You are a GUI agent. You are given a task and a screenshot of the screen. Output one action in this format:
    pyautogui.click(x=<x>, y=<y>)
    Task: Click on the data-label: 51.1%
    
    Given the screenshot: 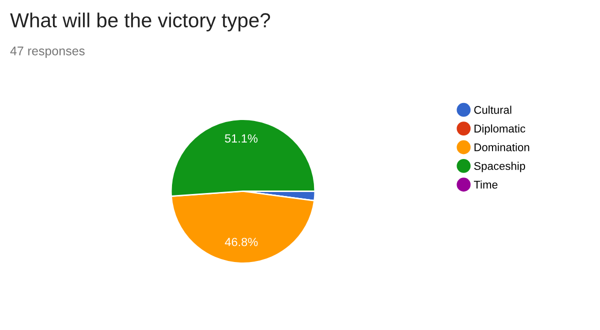 What is the action you would take?
    pyautogui.click(x=241, y=138)
    